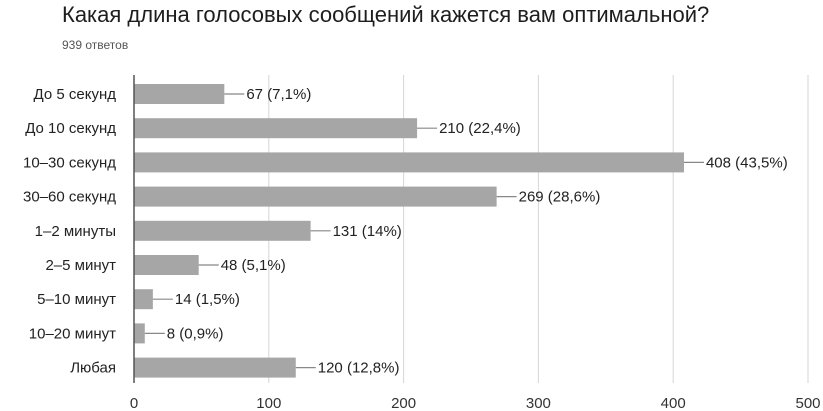  What do you see at coordinates (560, 197) in the screenshot?
I see `data-label: 269 (28,6%)` at bounding box center [560, 197].